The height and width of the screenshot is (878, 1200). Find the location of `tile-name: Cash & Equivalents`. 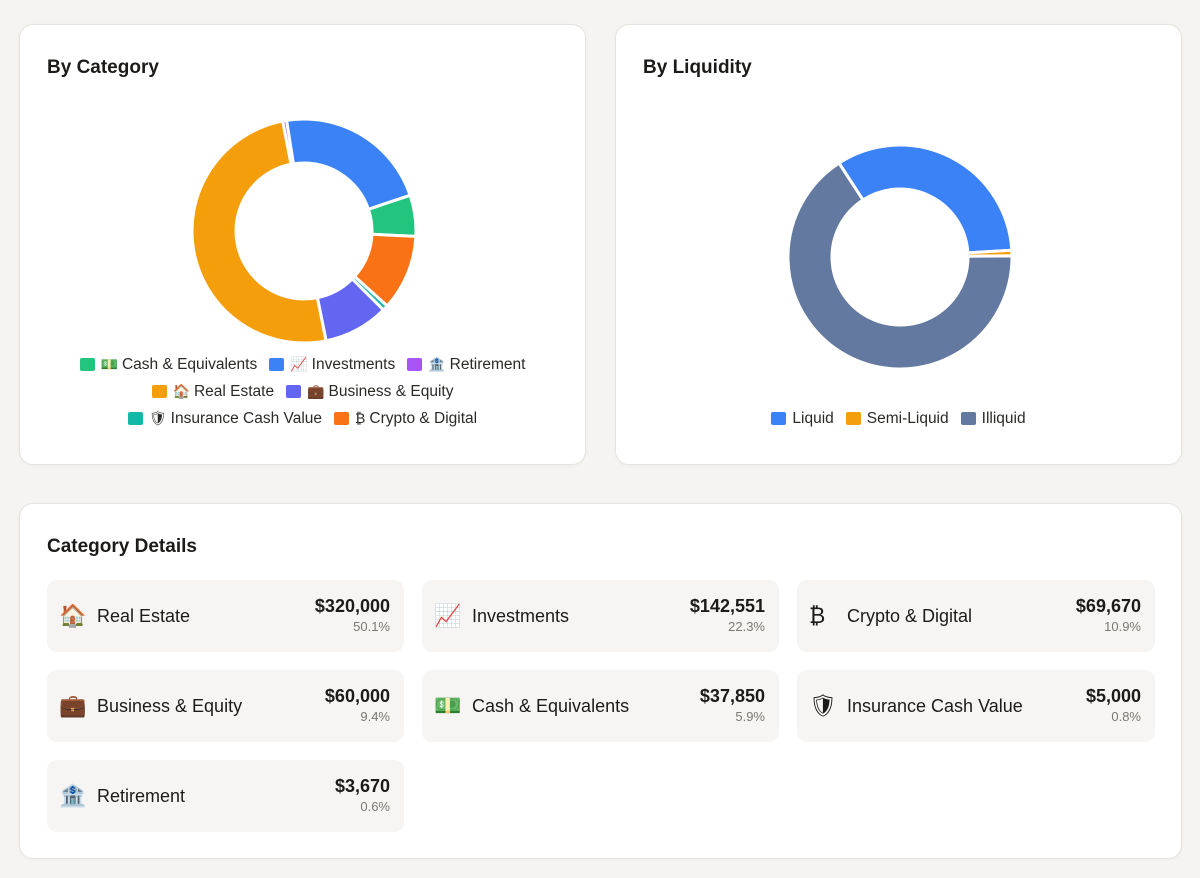

tile-name: Cash & Equivalents is located at coordinates (551, 705).